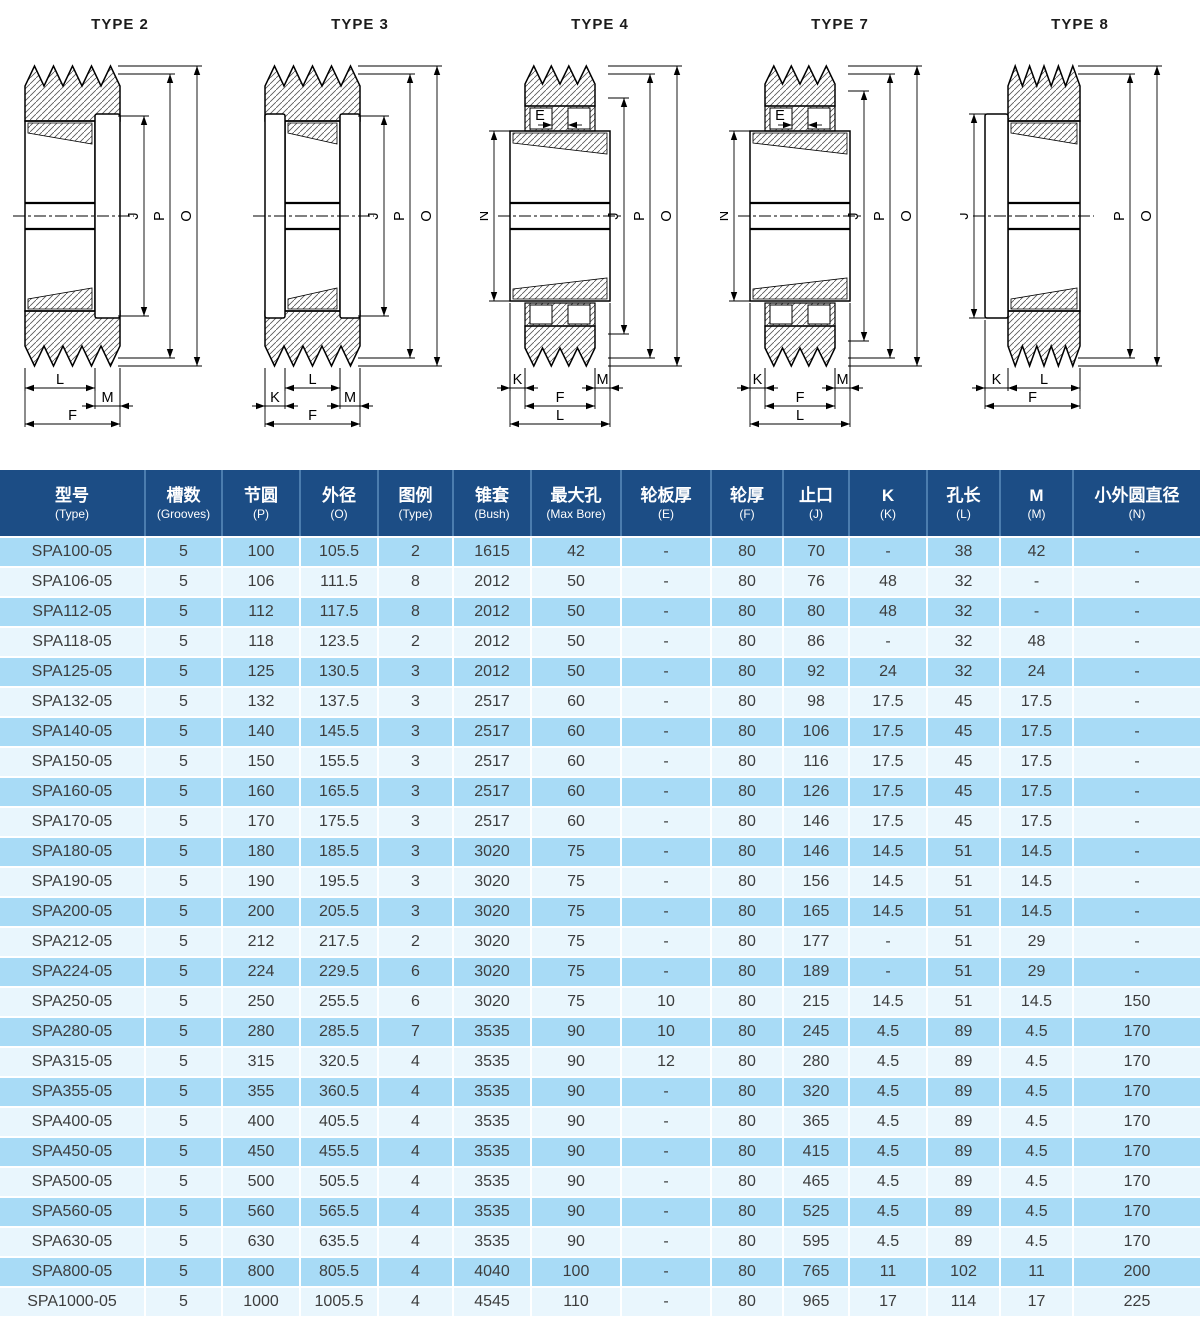 The height and width of the screenshot is (1326, 1200). I want to click on svg-text: O, so click(427, 215).